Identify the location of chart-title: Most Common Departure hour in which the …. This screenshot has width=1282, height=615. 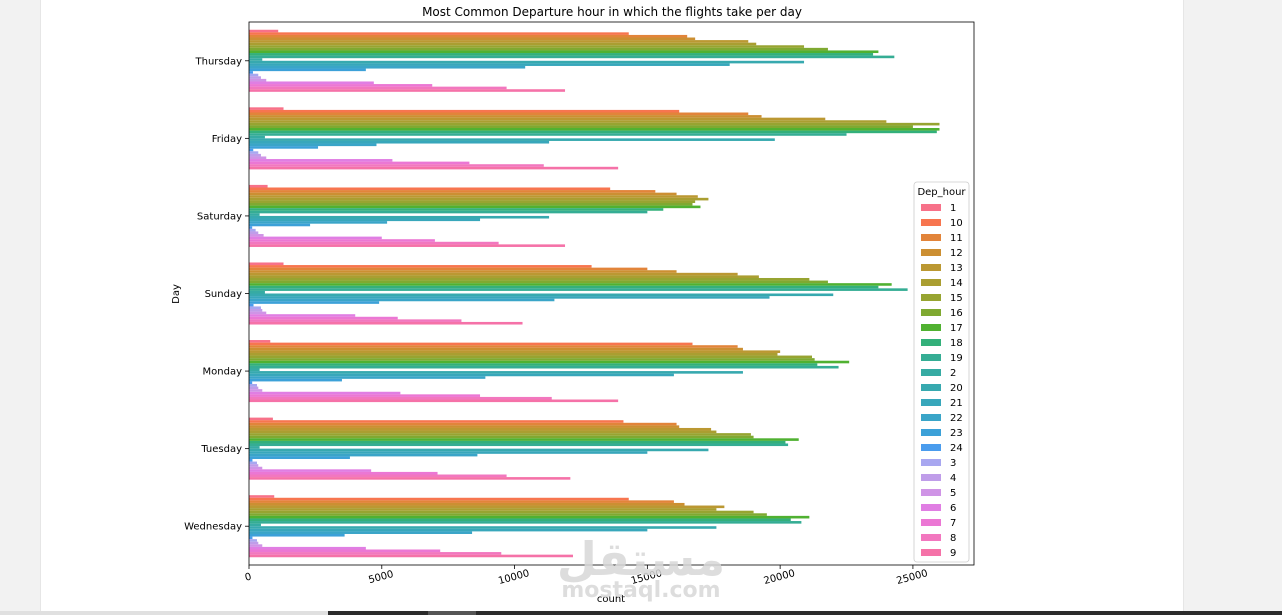
(612, 12).